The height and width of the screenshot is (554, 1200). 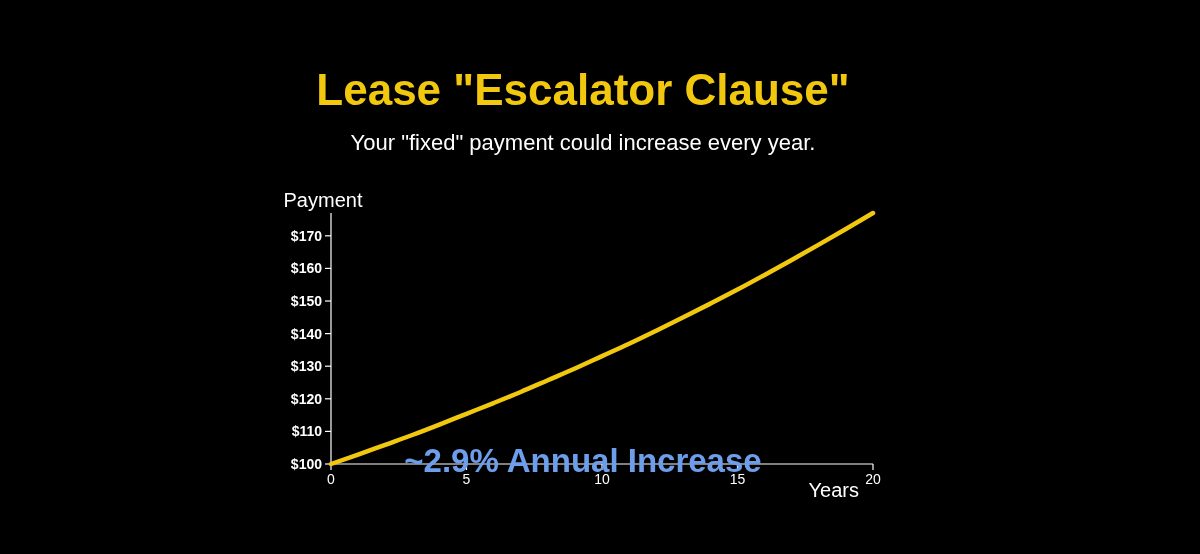 What do you see at coordinates (306, 235) in the screenshot?
I see `y-tick-label: $170` at bounding box center [306, 235].